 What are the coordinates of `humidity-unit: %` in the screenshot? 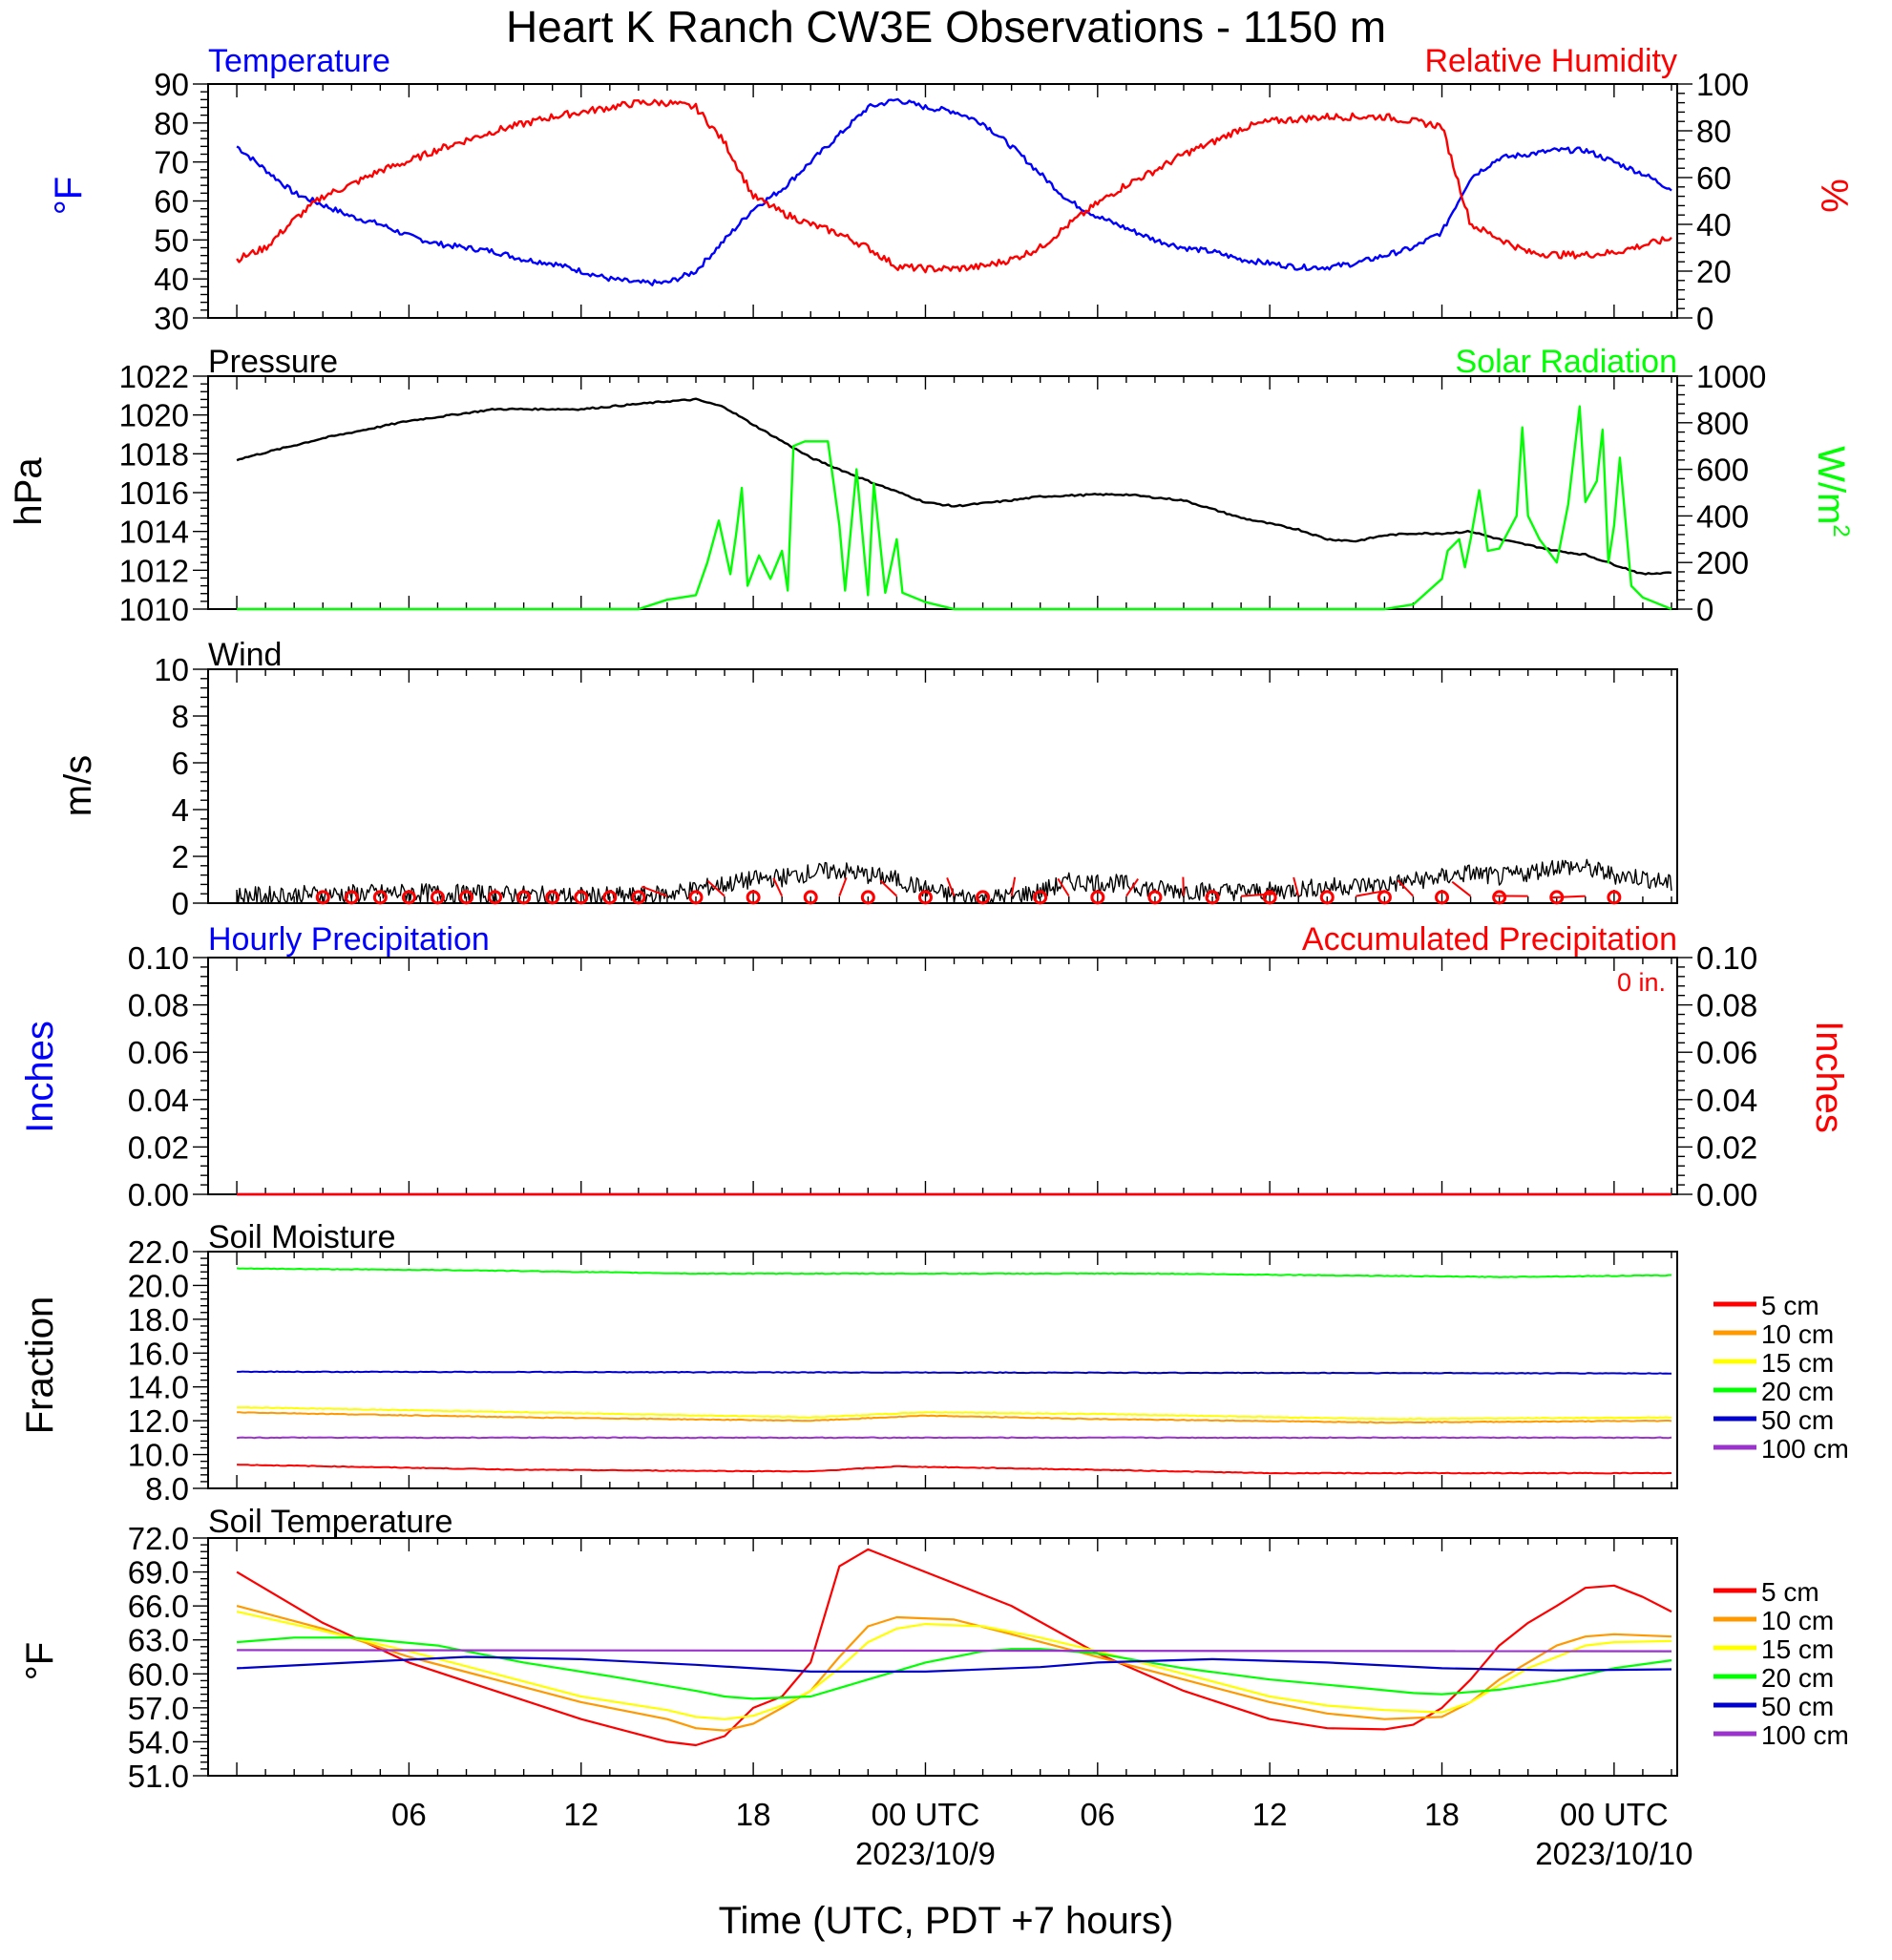 It's located at (1834, 196).